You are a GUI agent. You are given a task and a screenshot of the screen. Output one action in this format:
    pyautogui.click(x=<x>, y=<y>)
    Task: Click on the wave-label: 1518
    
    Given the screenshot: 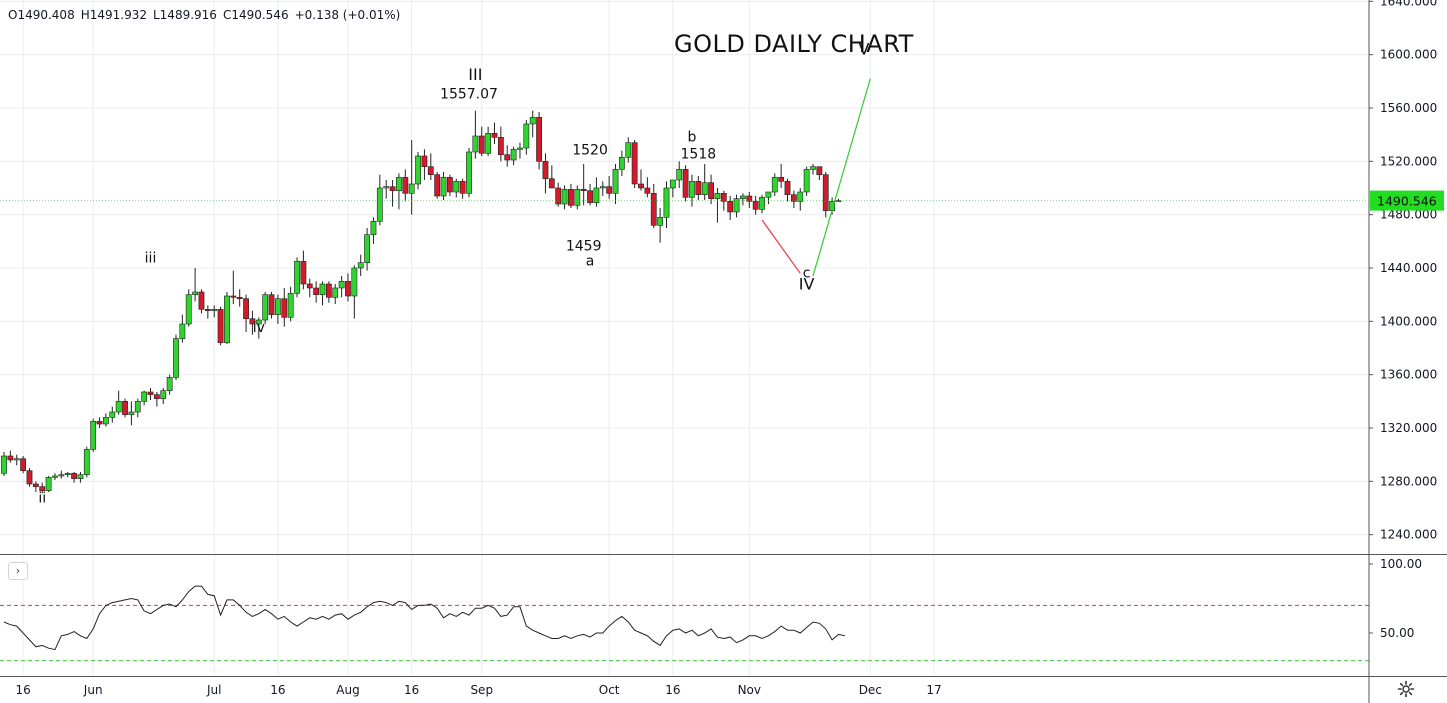 What is the action you would take?
    pyautogui.click(x=699, y=155)
    